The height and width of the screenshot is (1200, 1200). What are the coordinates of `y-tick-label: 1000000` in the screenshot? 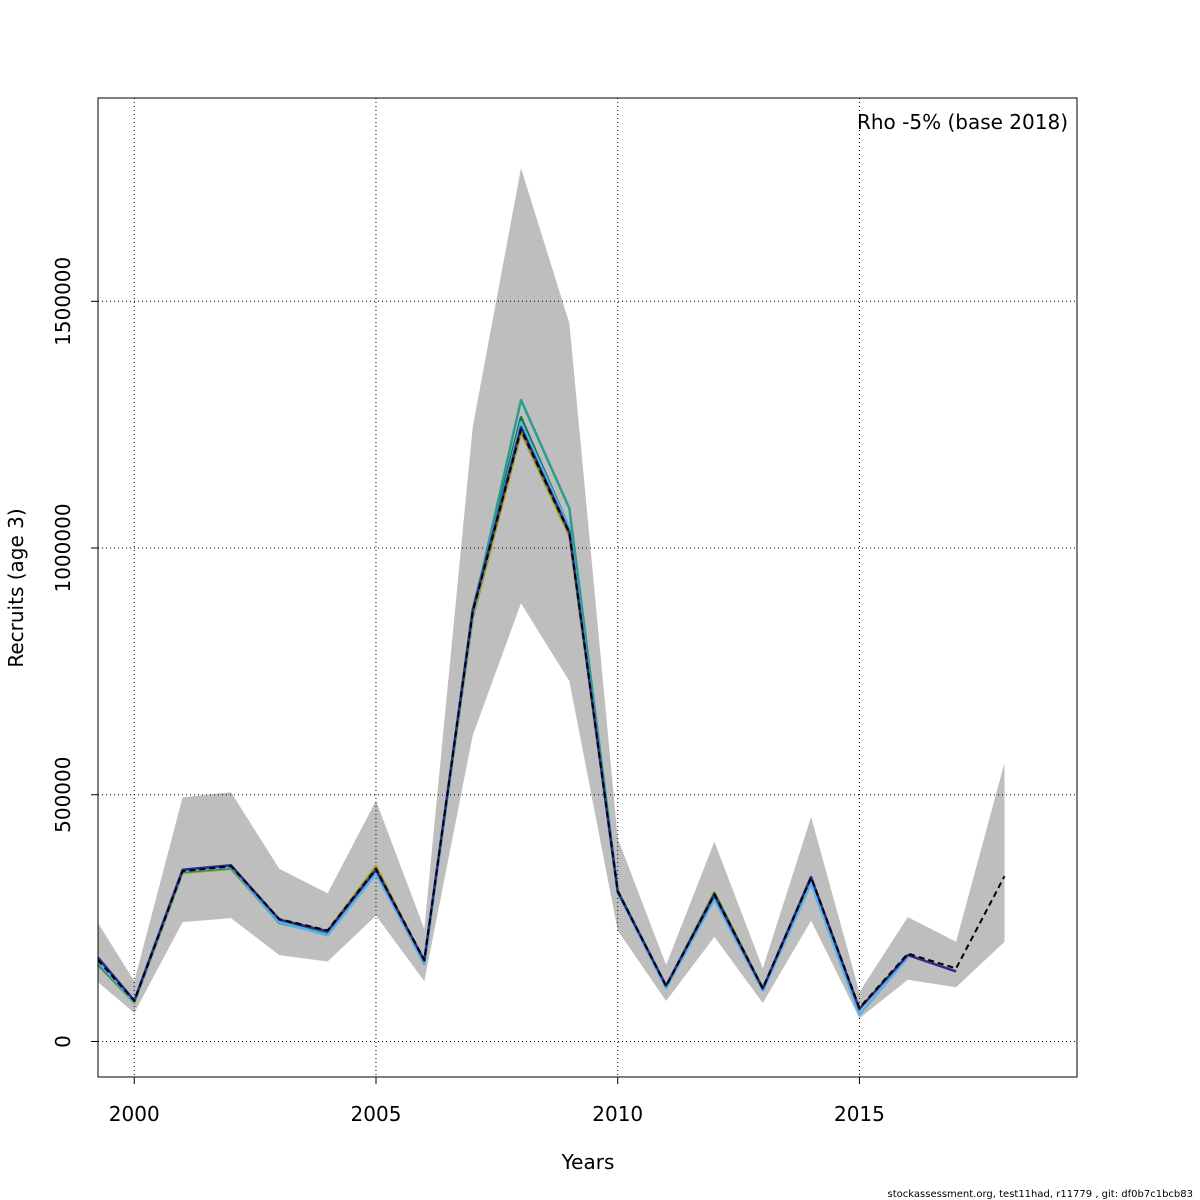 It's located at (63, 547).